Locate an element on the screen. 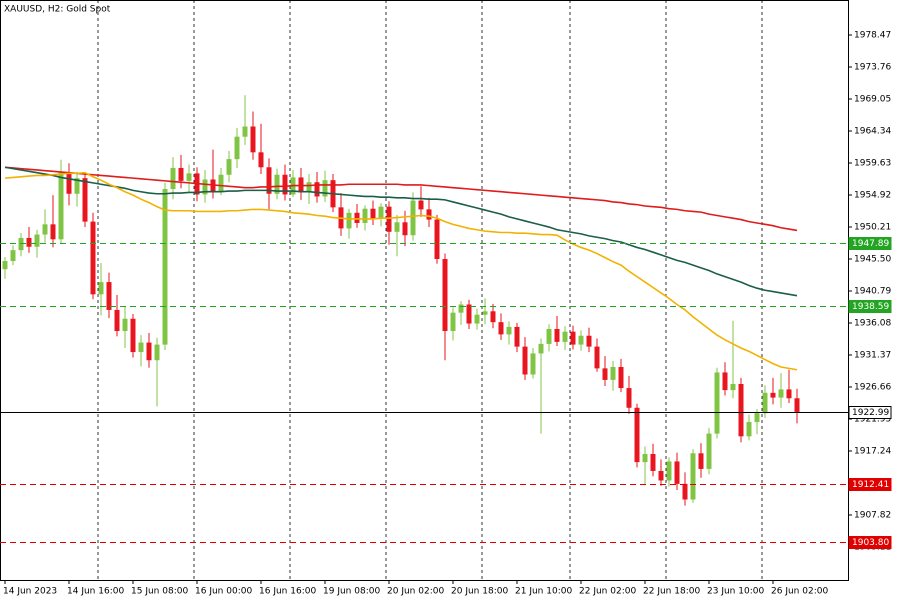 The image size is (900, 600). y-tick-label: 1978.47 is located at coordinates (872, 35).